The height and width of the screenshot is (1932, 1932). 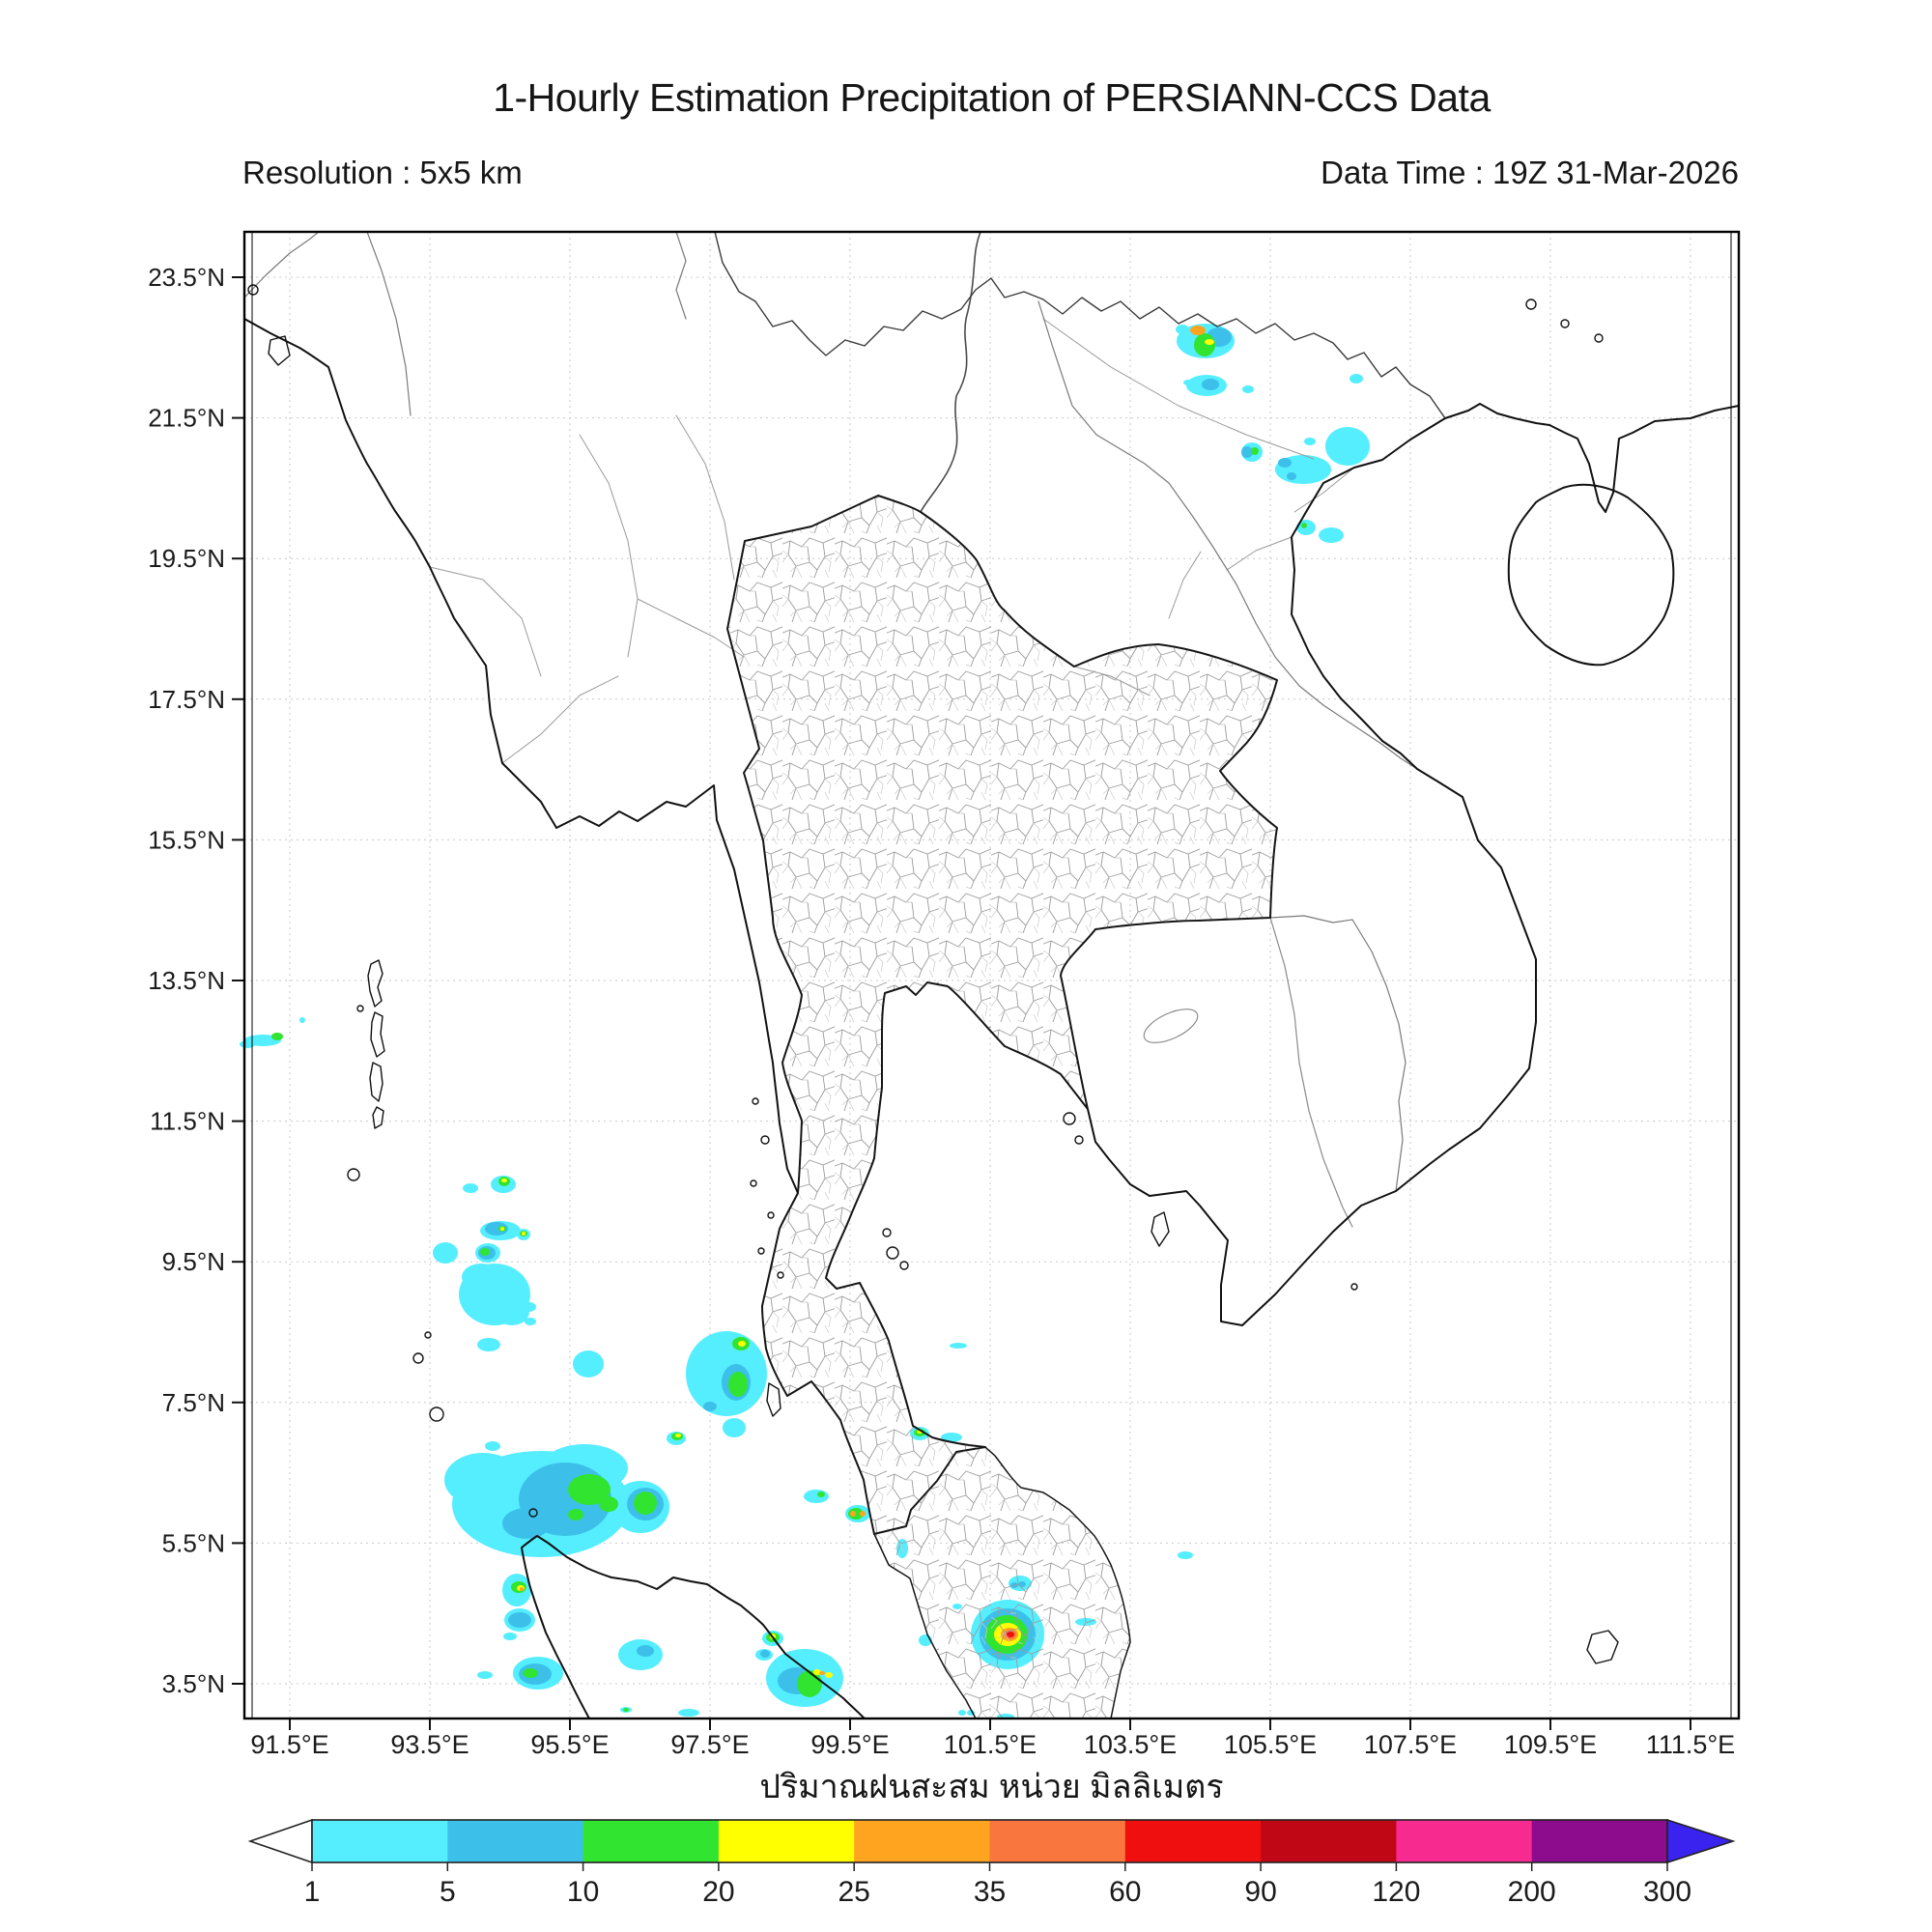 What do you see at coordinates (1311, 1072) in the screenshot?
I see `mekong-river-cambodia` at bounding box center [1311, 1072].